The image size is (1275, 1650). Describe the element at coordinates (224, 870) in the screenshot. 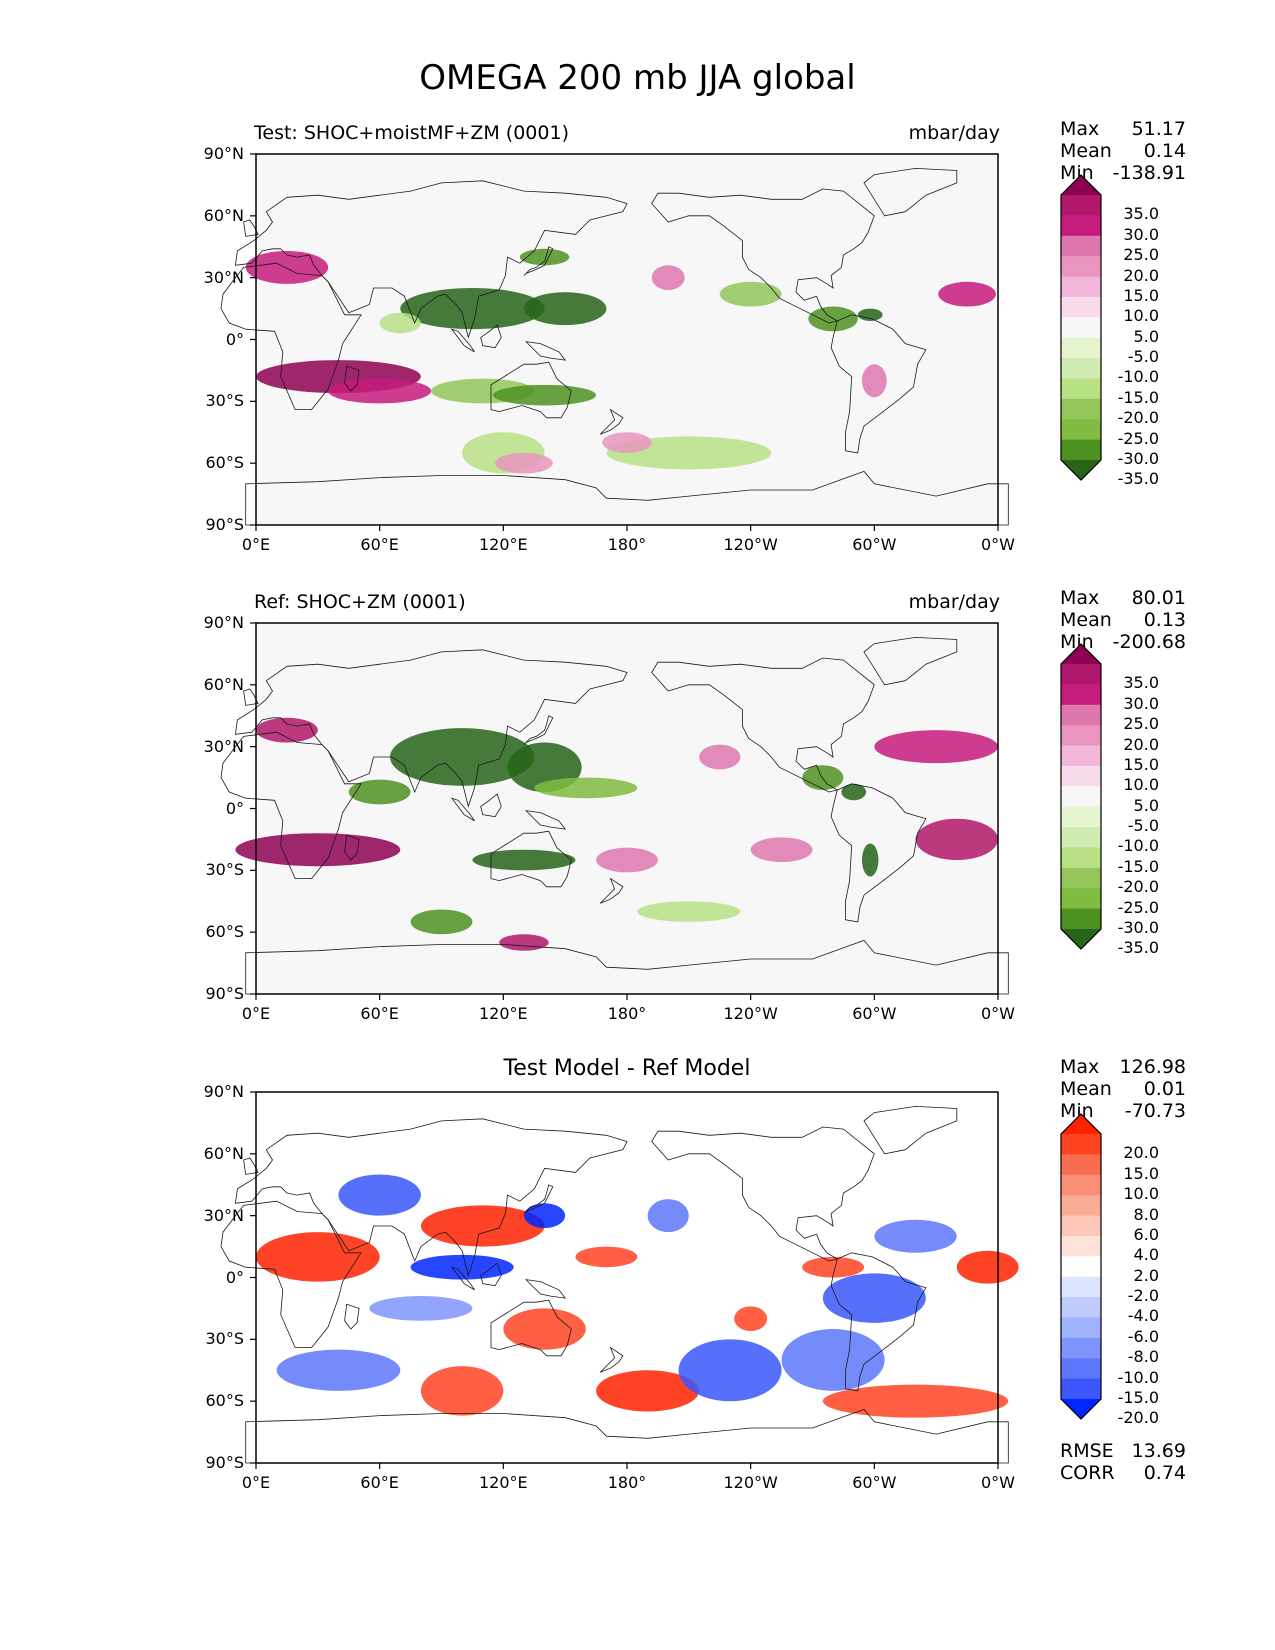

I see `lat-label: 30°S` at that location.